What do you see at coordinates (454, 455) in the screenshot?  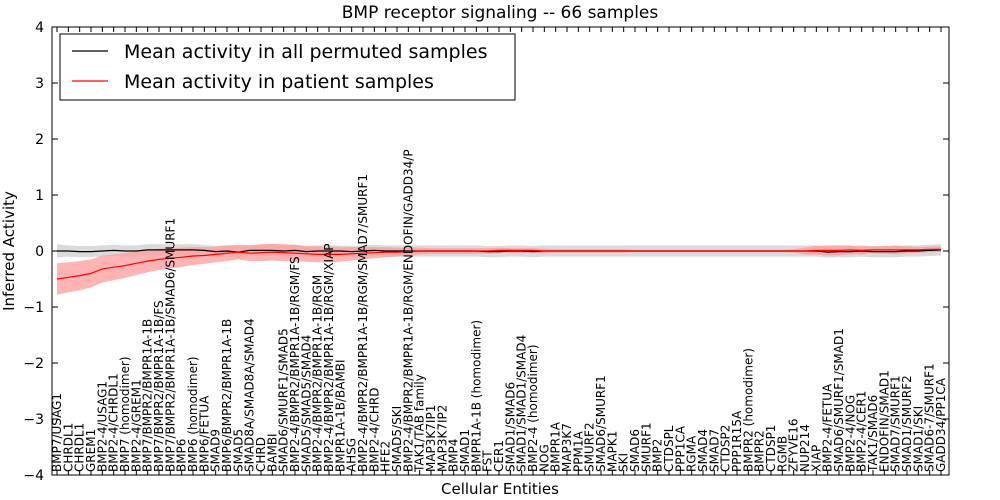 I see `x-tick-label: BMP4` at bounding box center [454, 455].